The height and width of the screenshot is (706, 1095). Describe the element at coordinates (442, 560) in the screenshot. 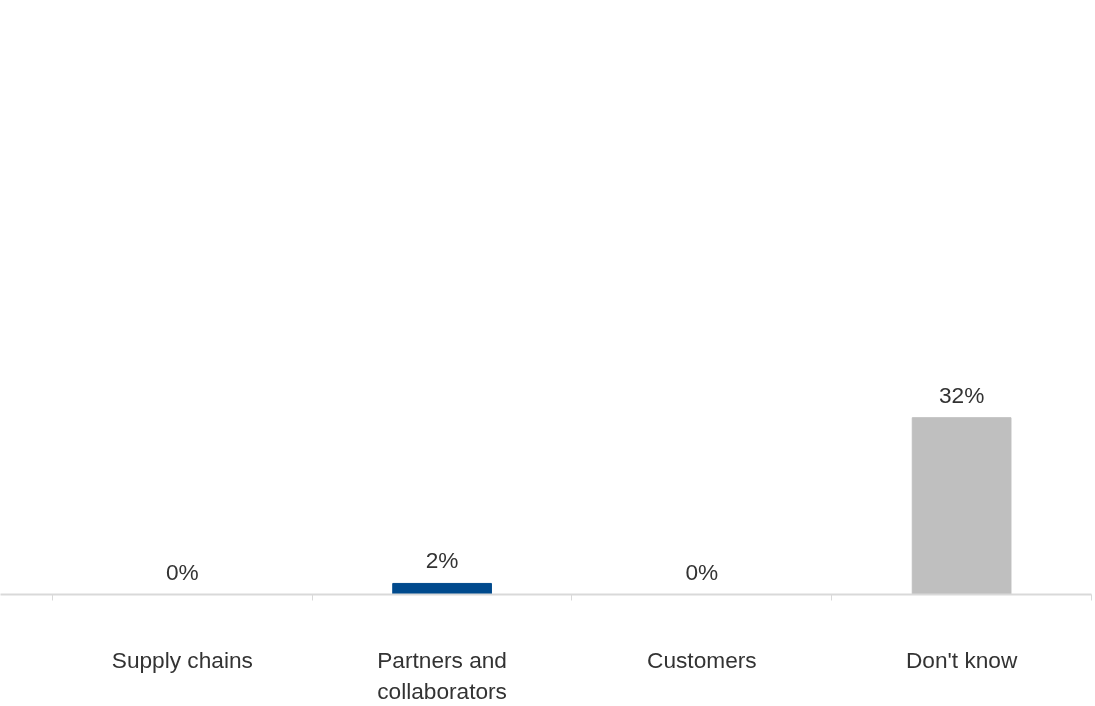

I see `data-label: 2%` at that location.